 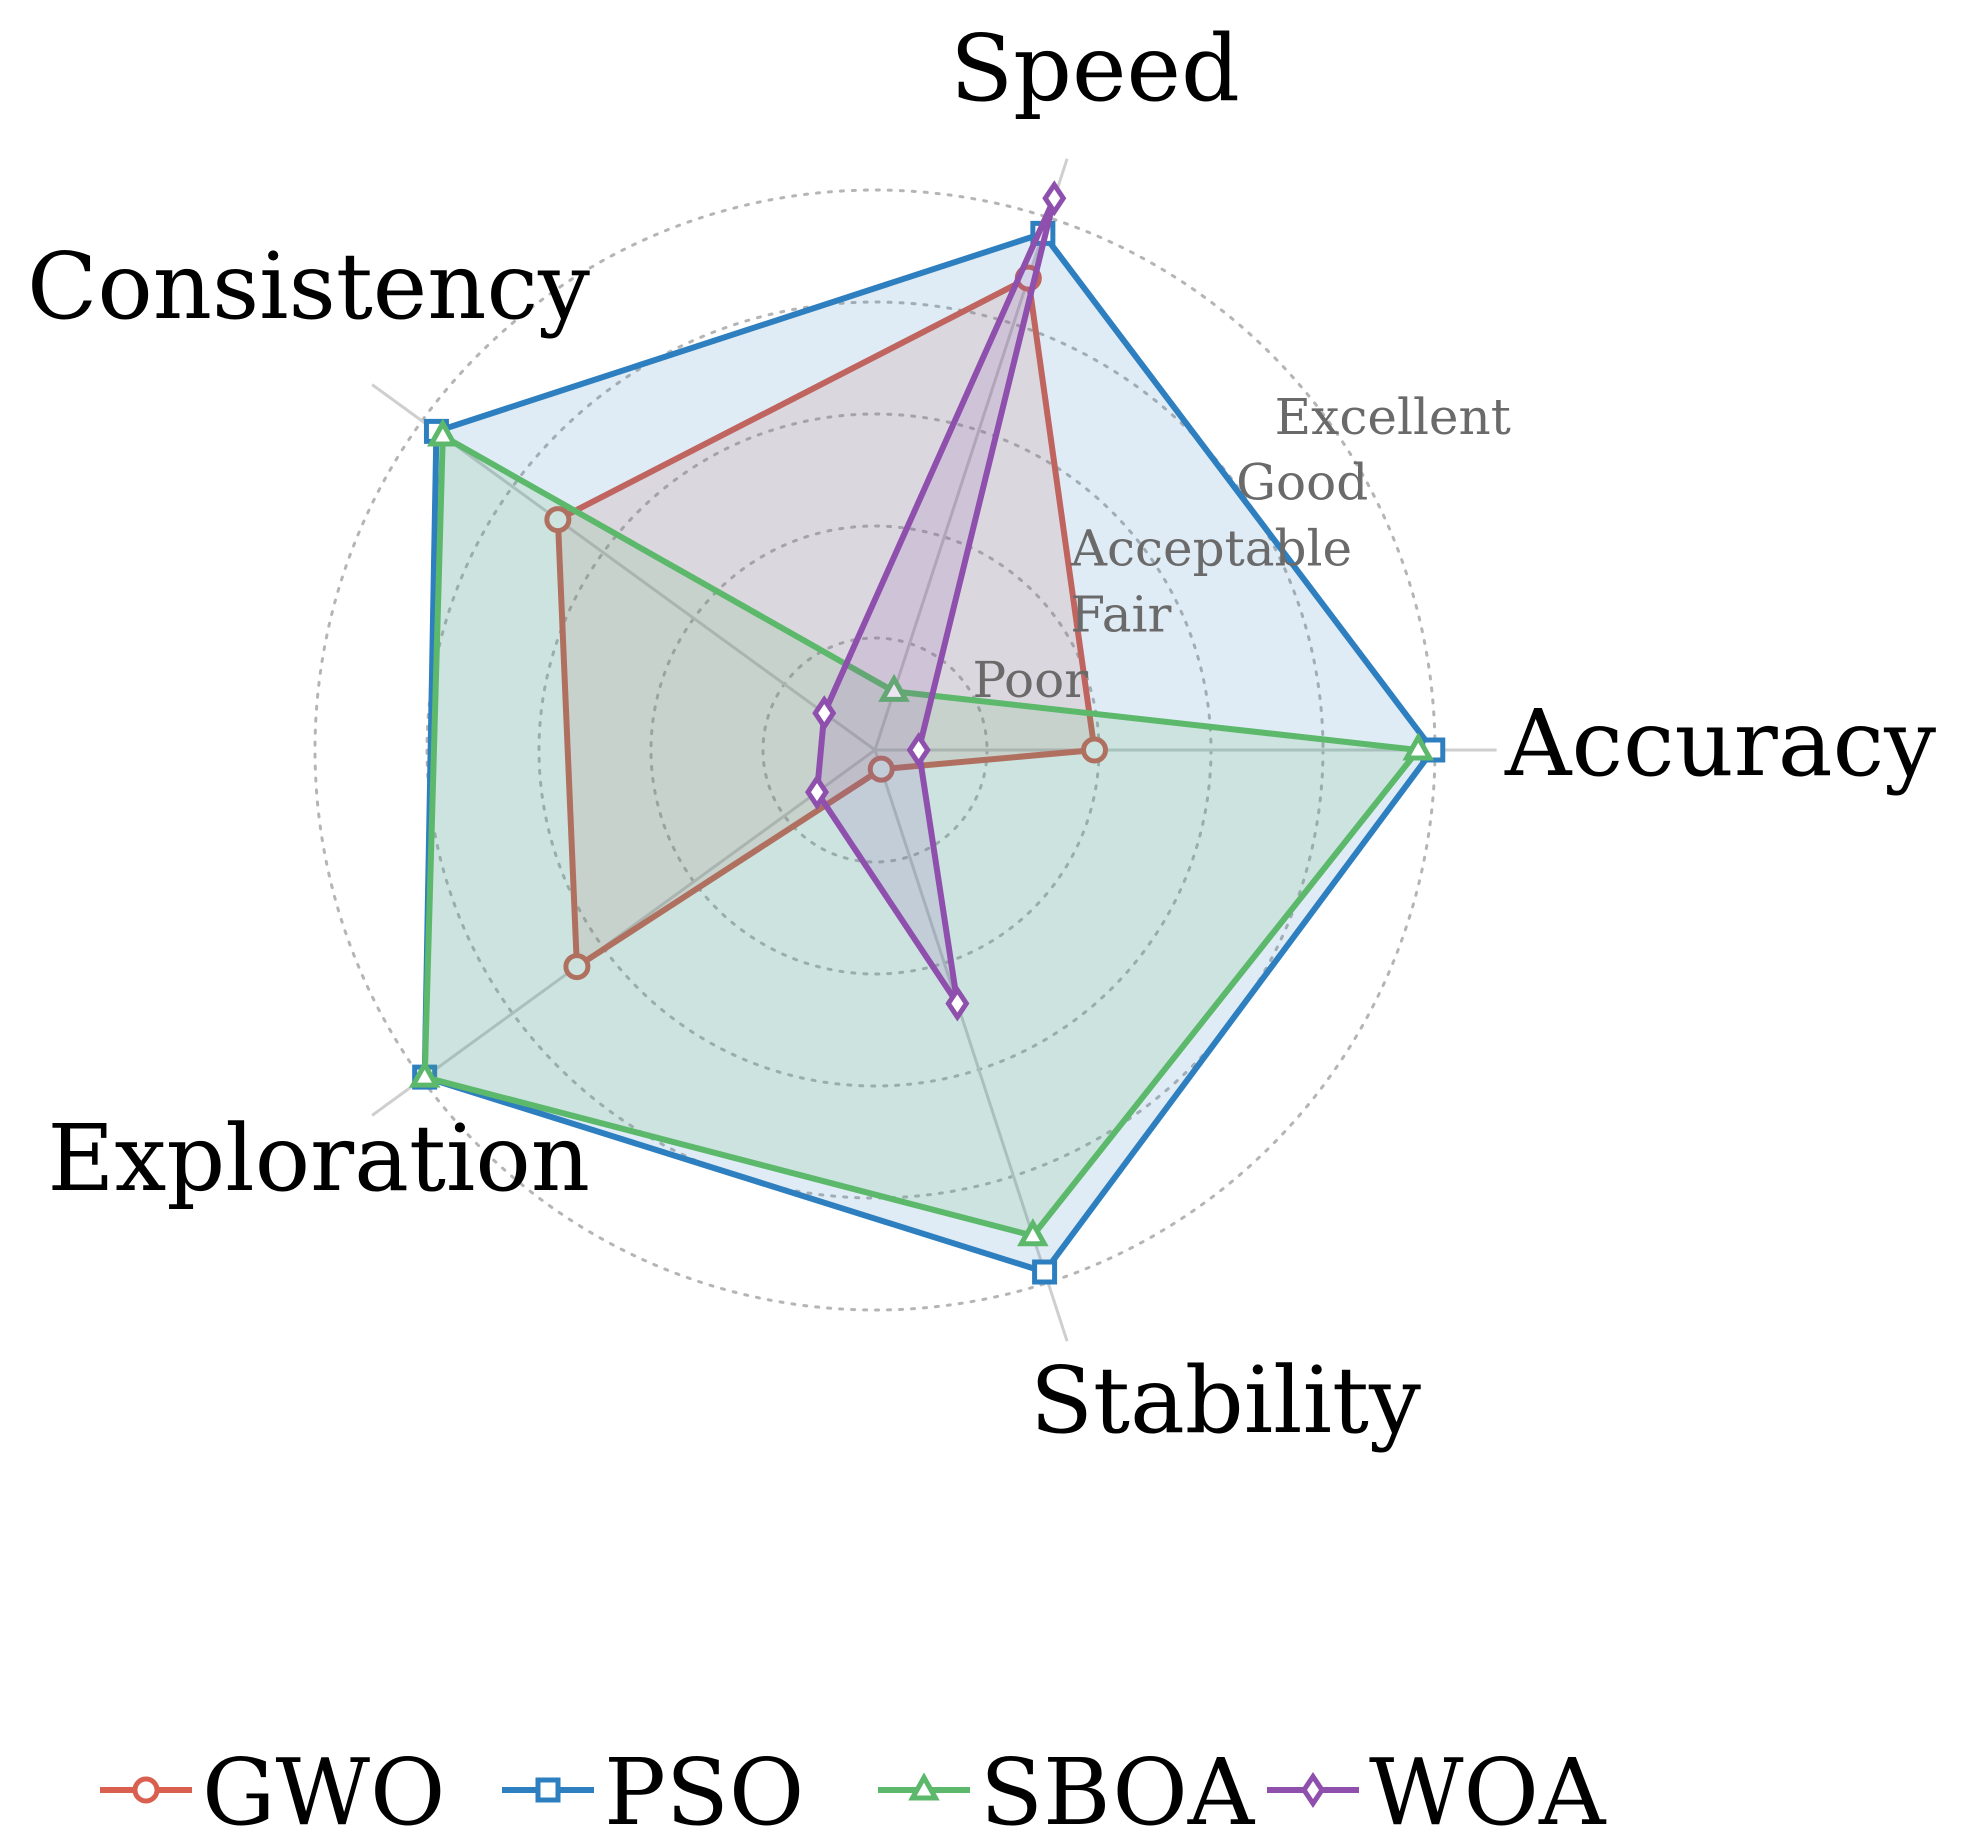 What do you see at coordinates (1054, 198) in the screenshot?
I see `point-woa-speed` at bounding box center [1054, 198].